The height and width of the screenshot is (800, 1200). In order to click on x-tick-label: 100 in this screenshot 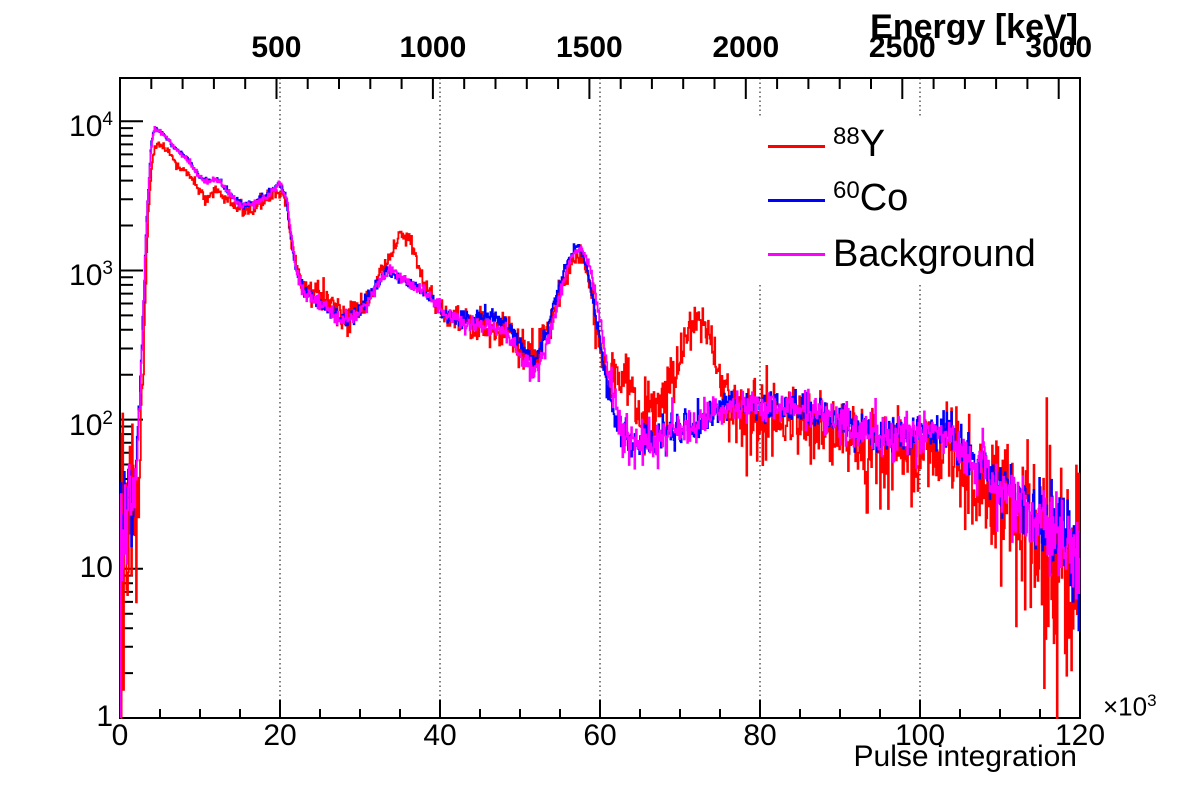, I will do `click(920, 735)`.